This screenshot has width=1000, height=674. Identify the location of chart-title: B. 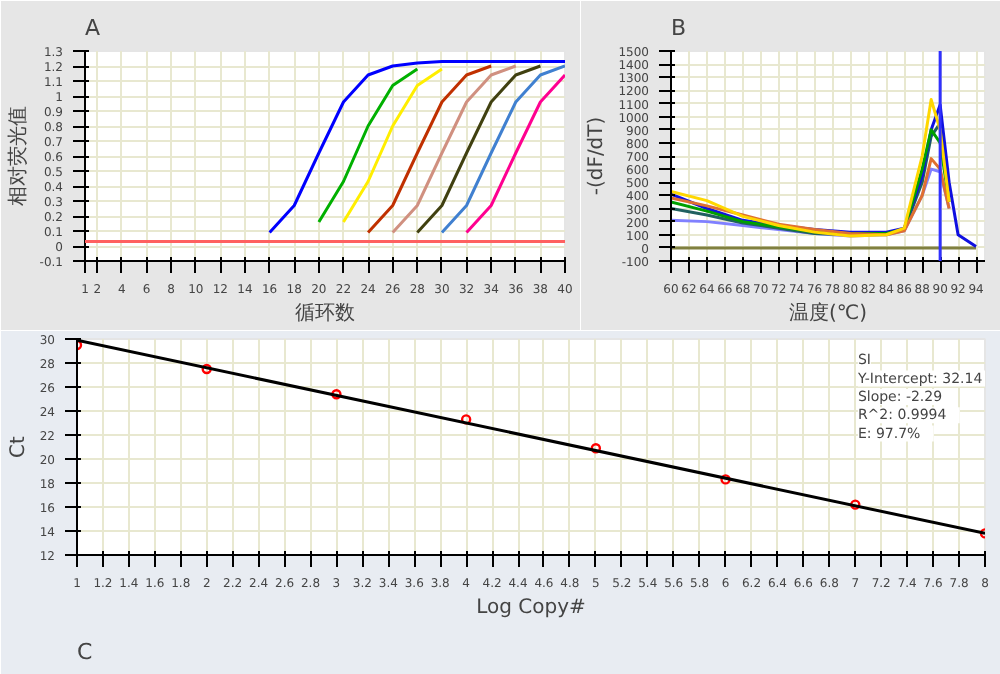
(679, 28).